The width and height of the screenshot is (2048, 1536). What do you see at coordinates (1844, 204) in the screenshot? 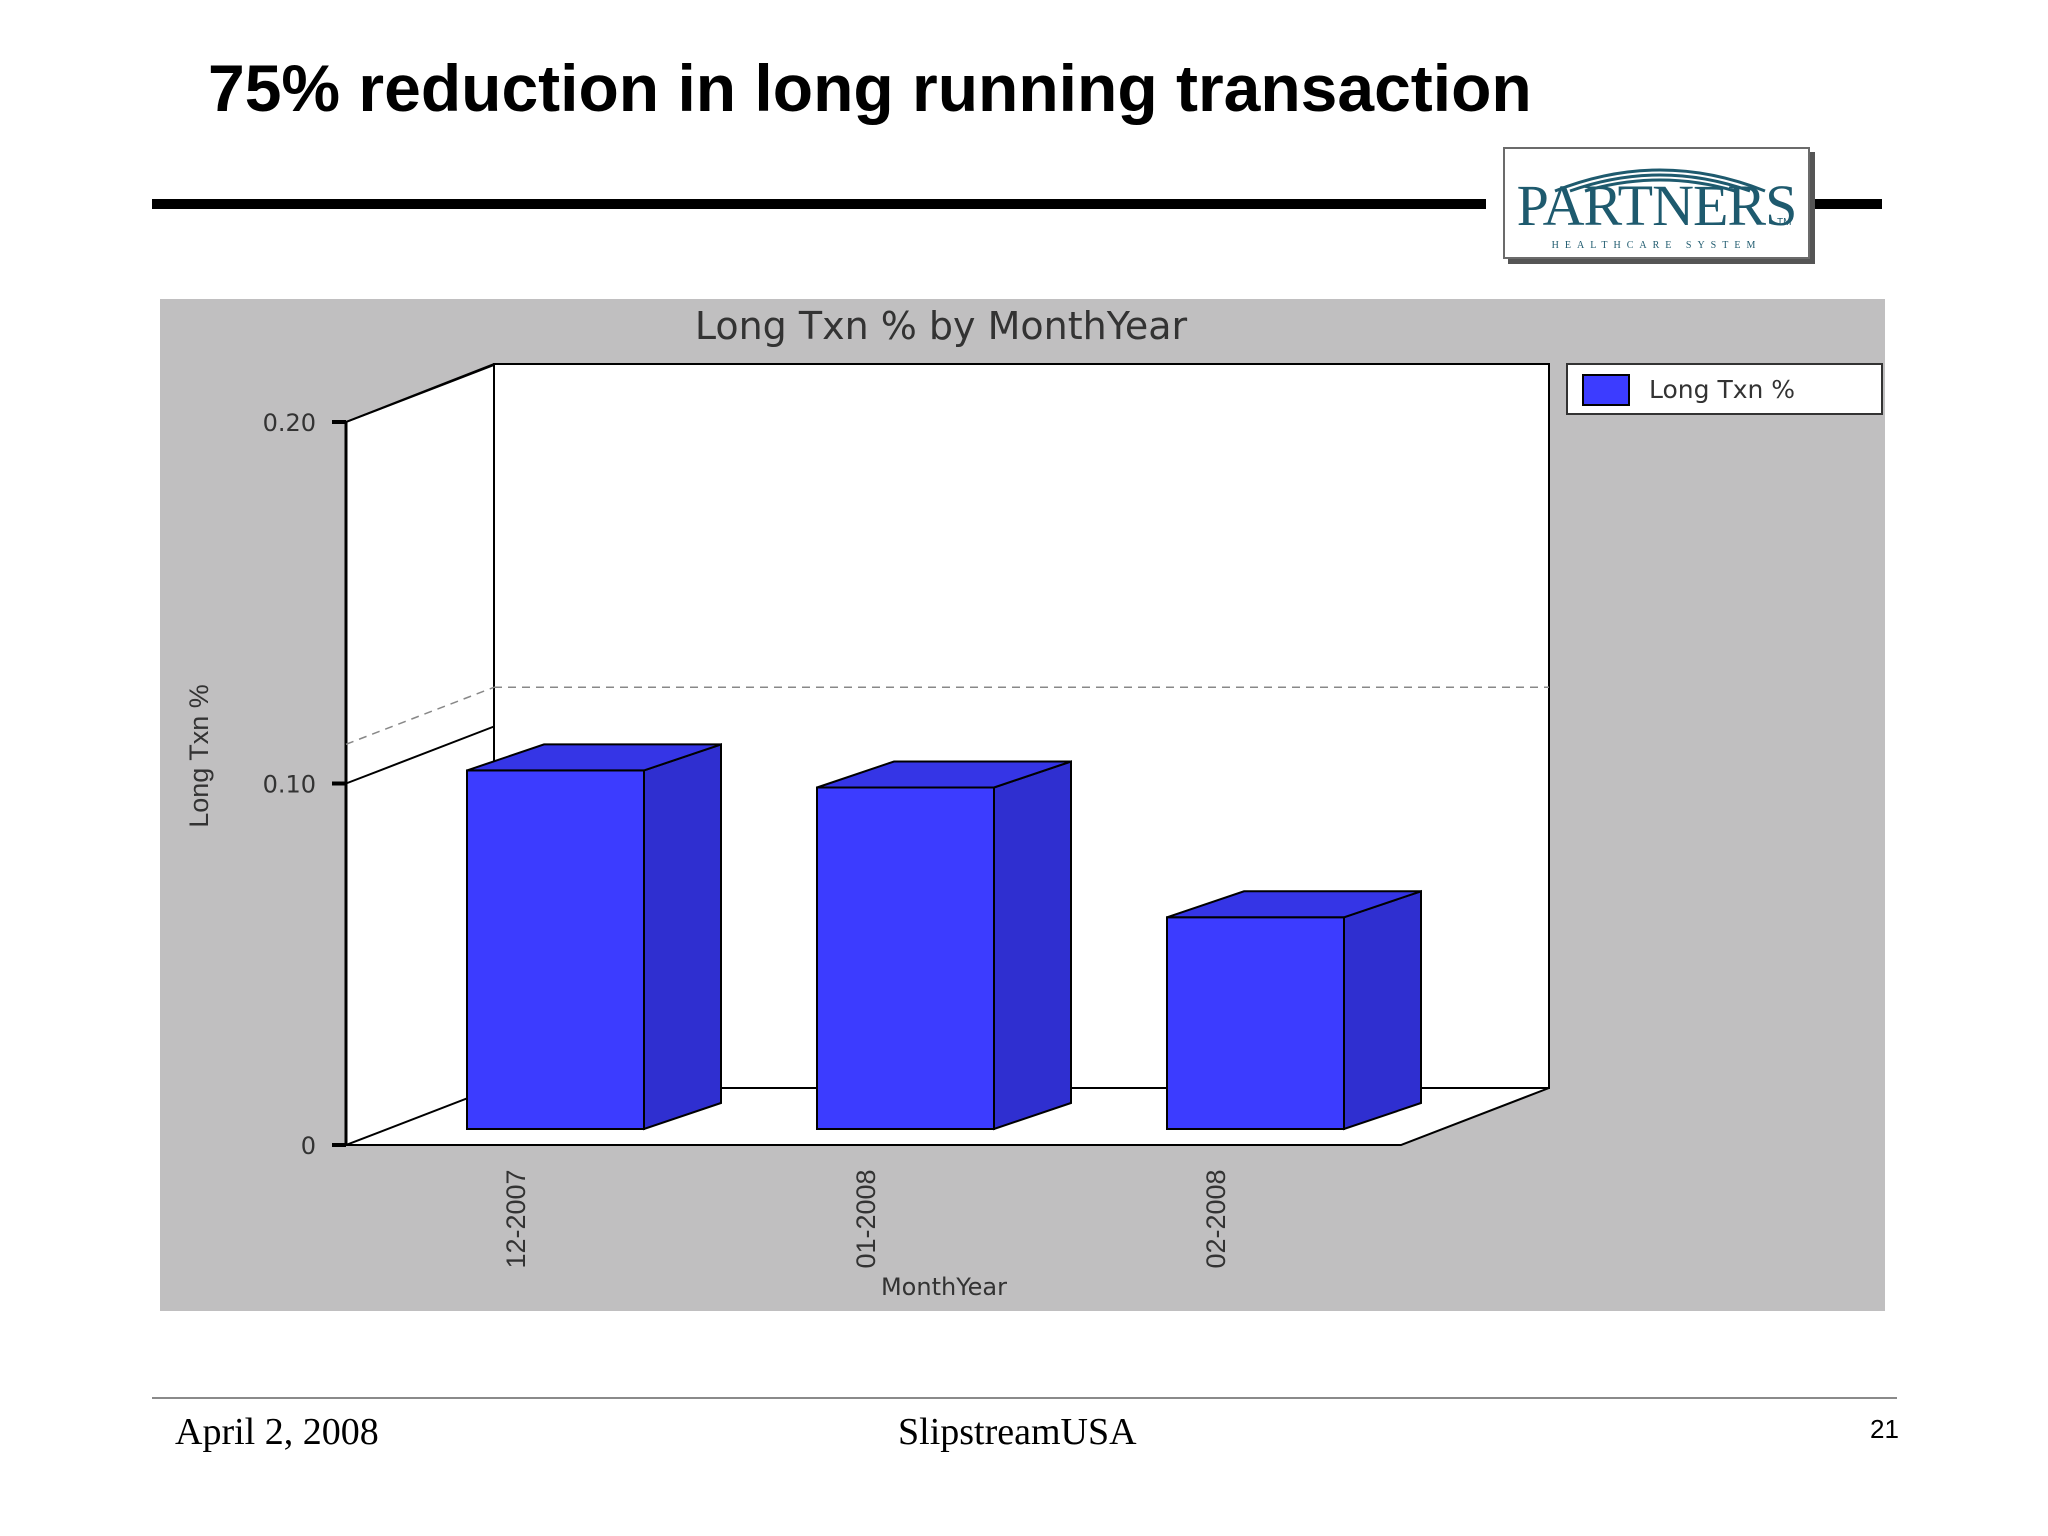
I see `title-rule-right` at bounding box center [1844, 204].